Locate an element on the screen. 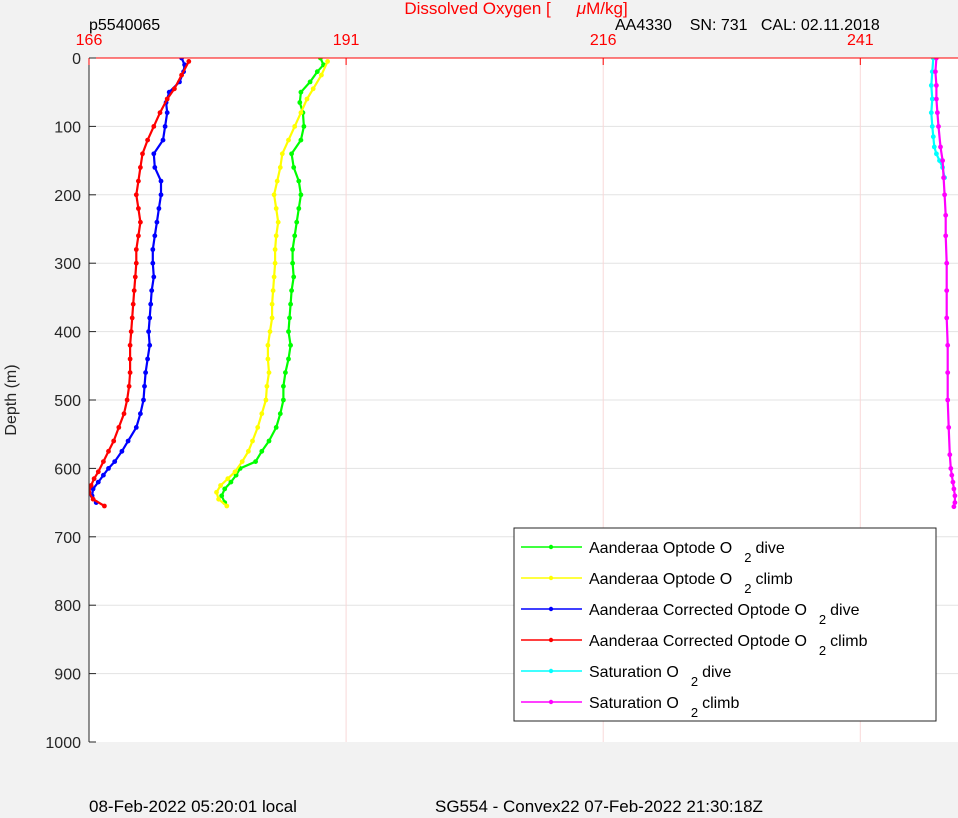 This screenshot has height=818, width=958. series-corrected_dive is located at coordinates (138, 281).